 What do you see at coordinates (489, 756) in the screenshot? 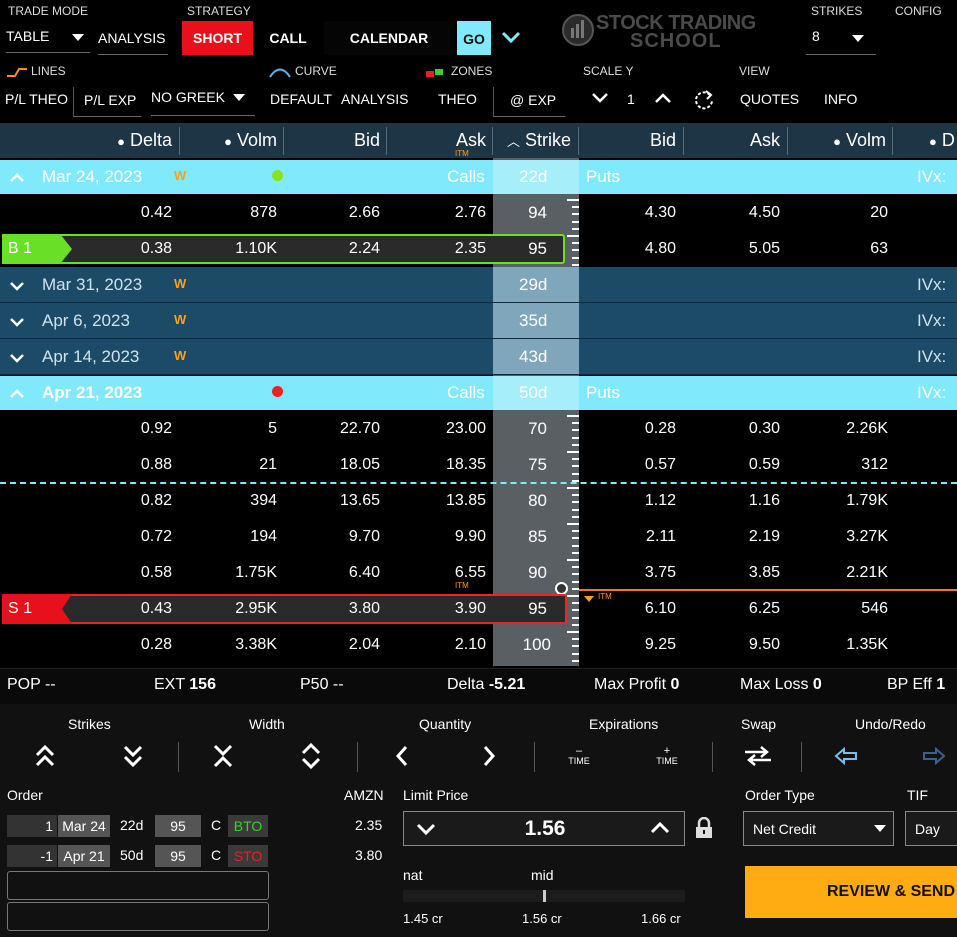
I see `quantity-increase-button` at bounding box center [489, 756].